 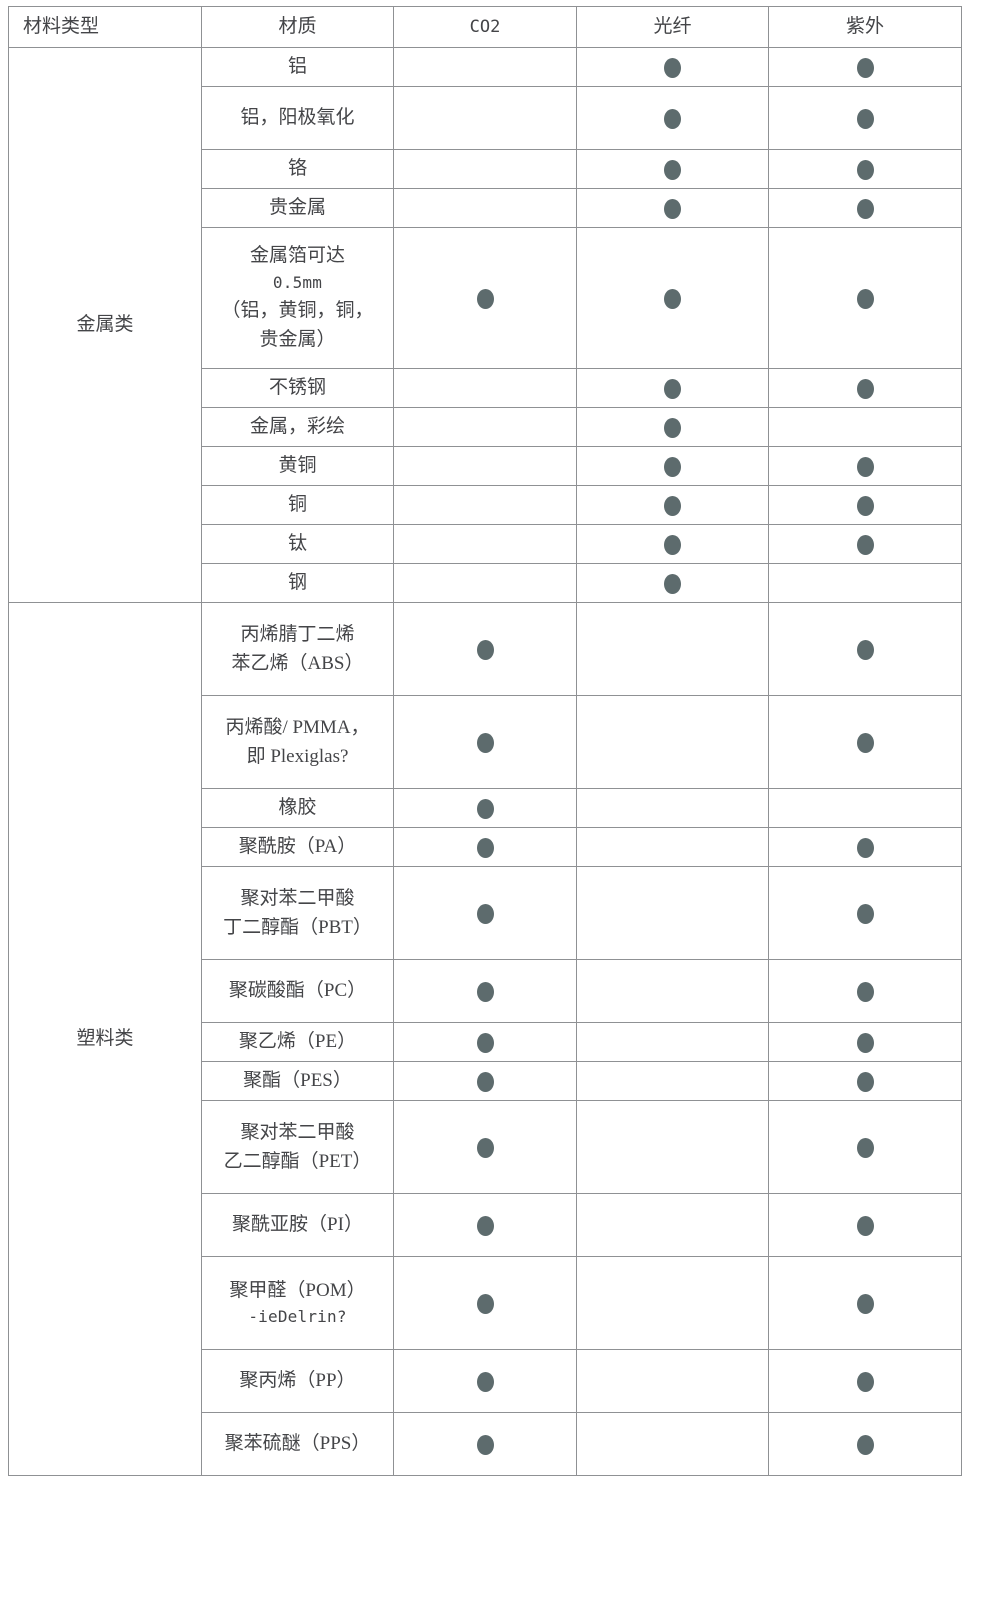 I want to click on material-name-line: 黄铜, so click(x=297, y=466).